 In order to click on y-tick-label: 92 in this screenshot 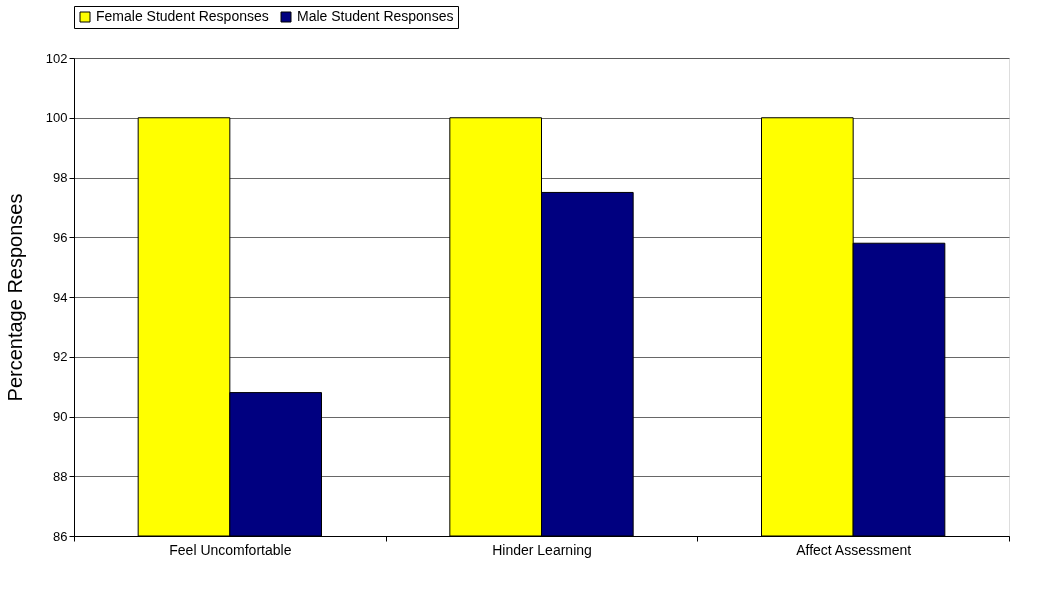, I will do `click(60, 357)`.